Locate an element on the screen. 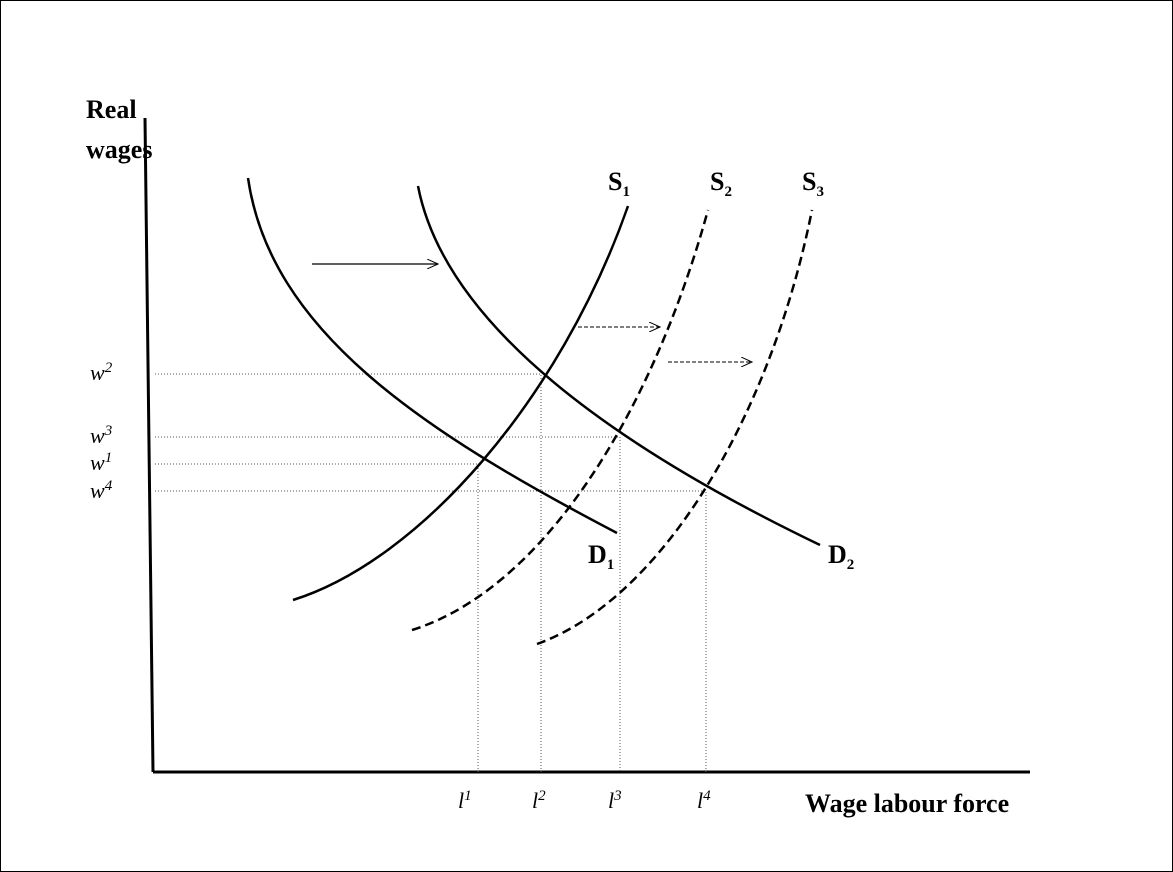 The image size is (1173, 872). labour-tick: l1 is located at coordinates (465, 800).